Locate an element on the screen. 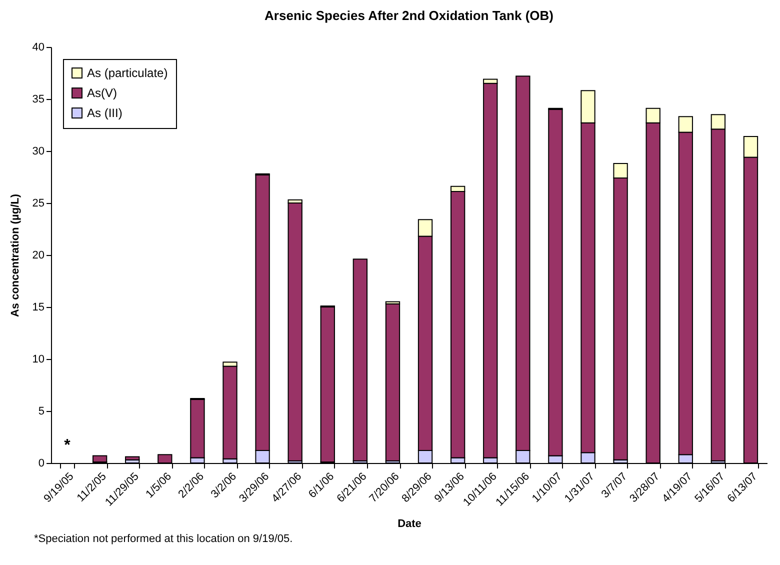  y-tick-label: 0 is located at coordinates (41, 464).